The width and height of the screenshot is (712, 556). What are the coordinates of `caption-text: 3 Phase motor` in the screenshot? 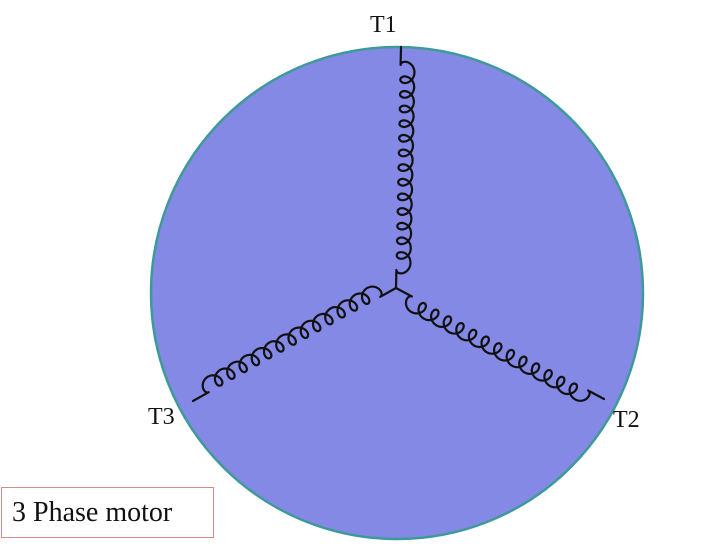 It's located at (92, 512).